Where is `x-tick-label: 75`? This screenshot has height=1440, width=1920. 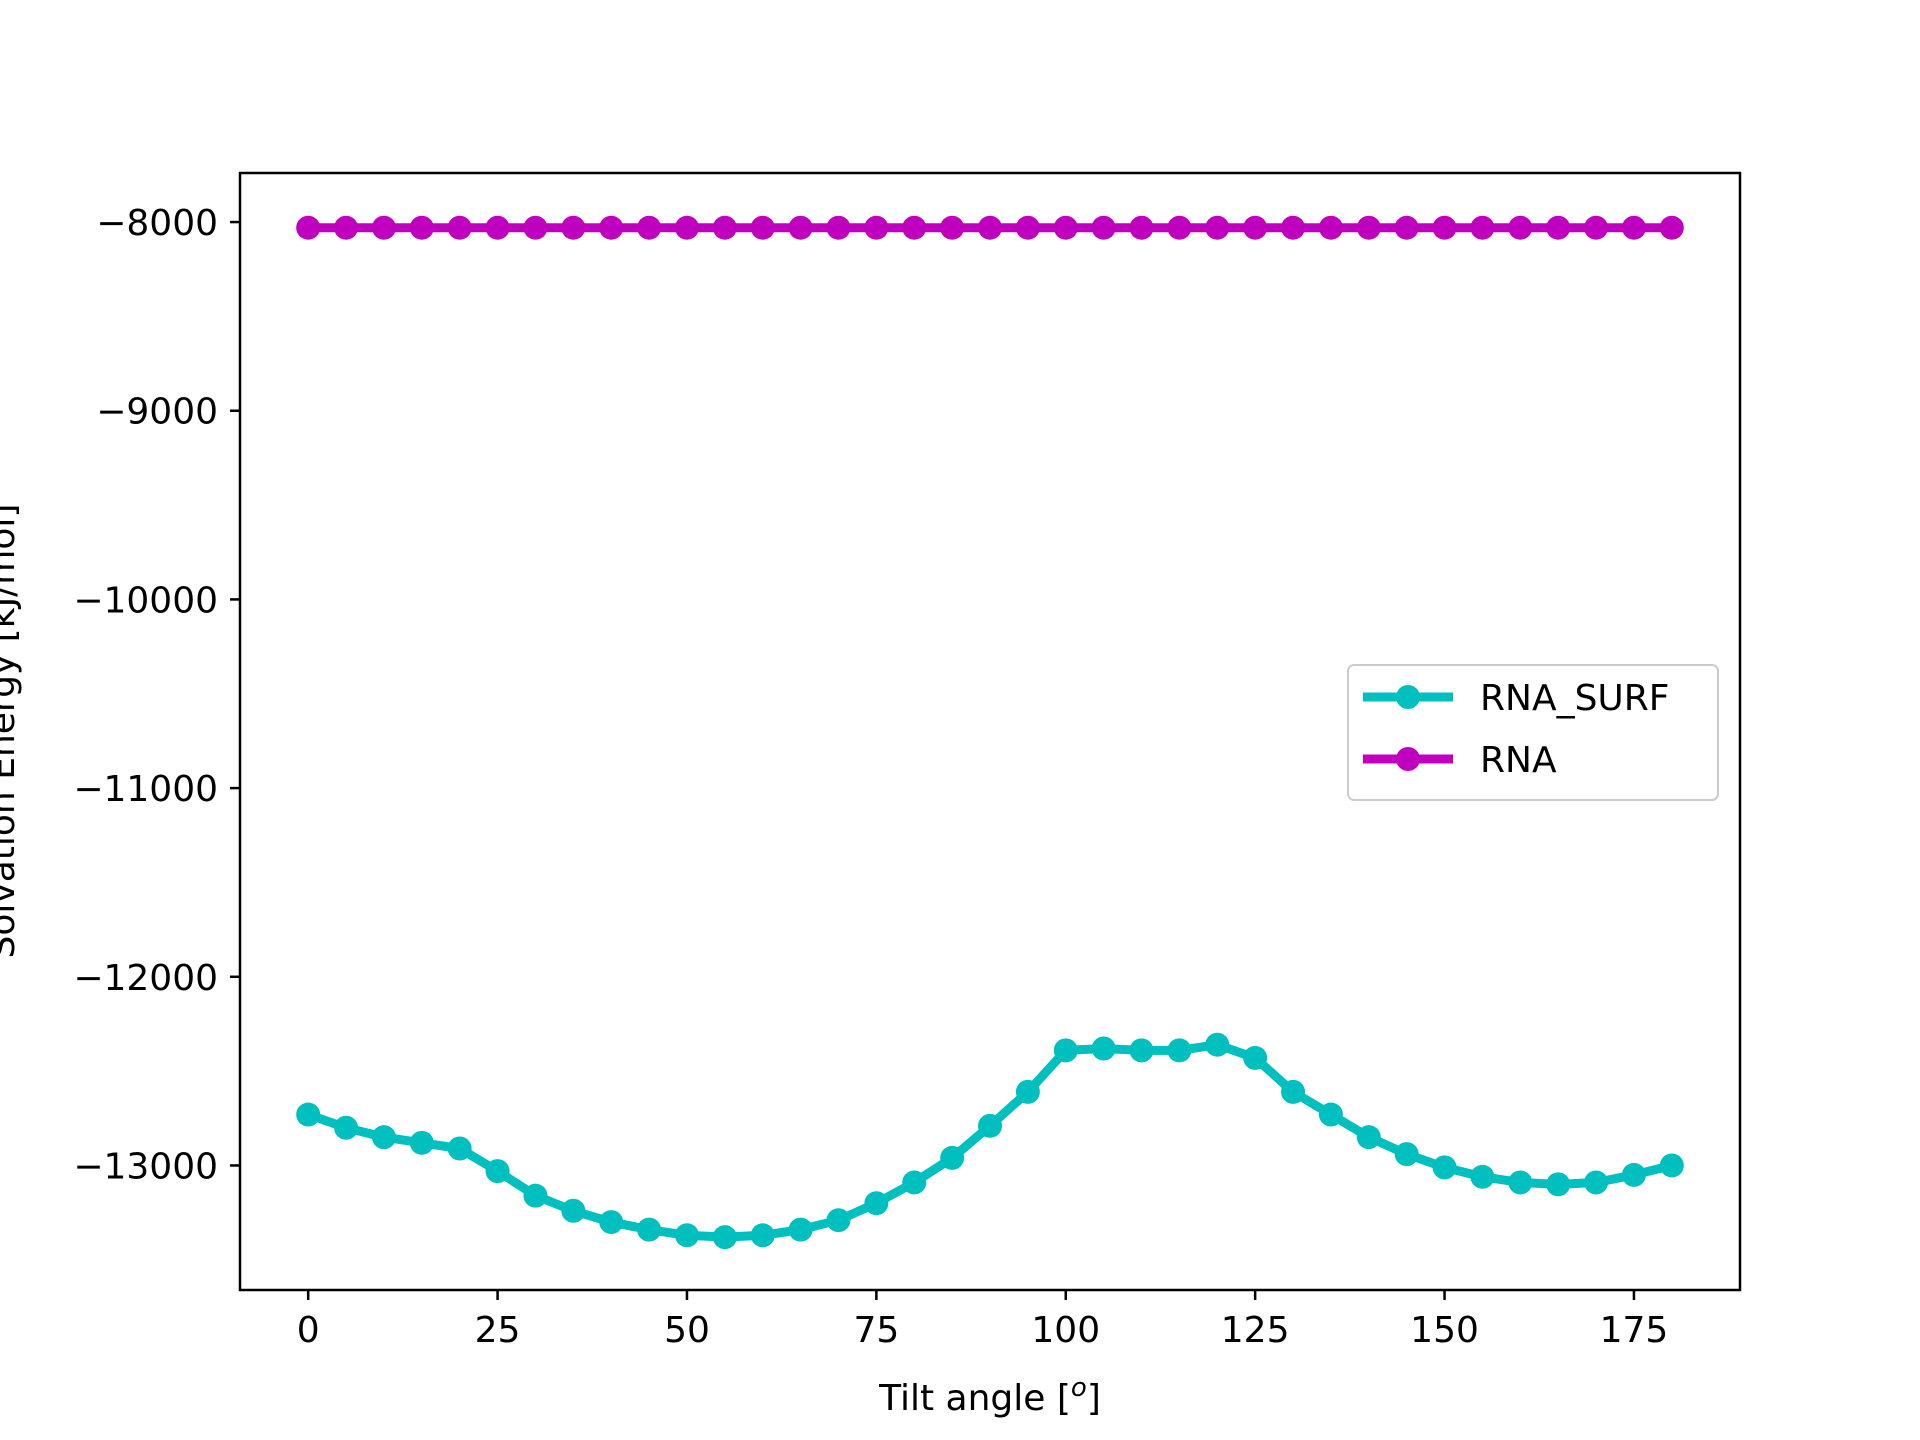
x-tick-label: 75 is located at coordinates (876, 1330).